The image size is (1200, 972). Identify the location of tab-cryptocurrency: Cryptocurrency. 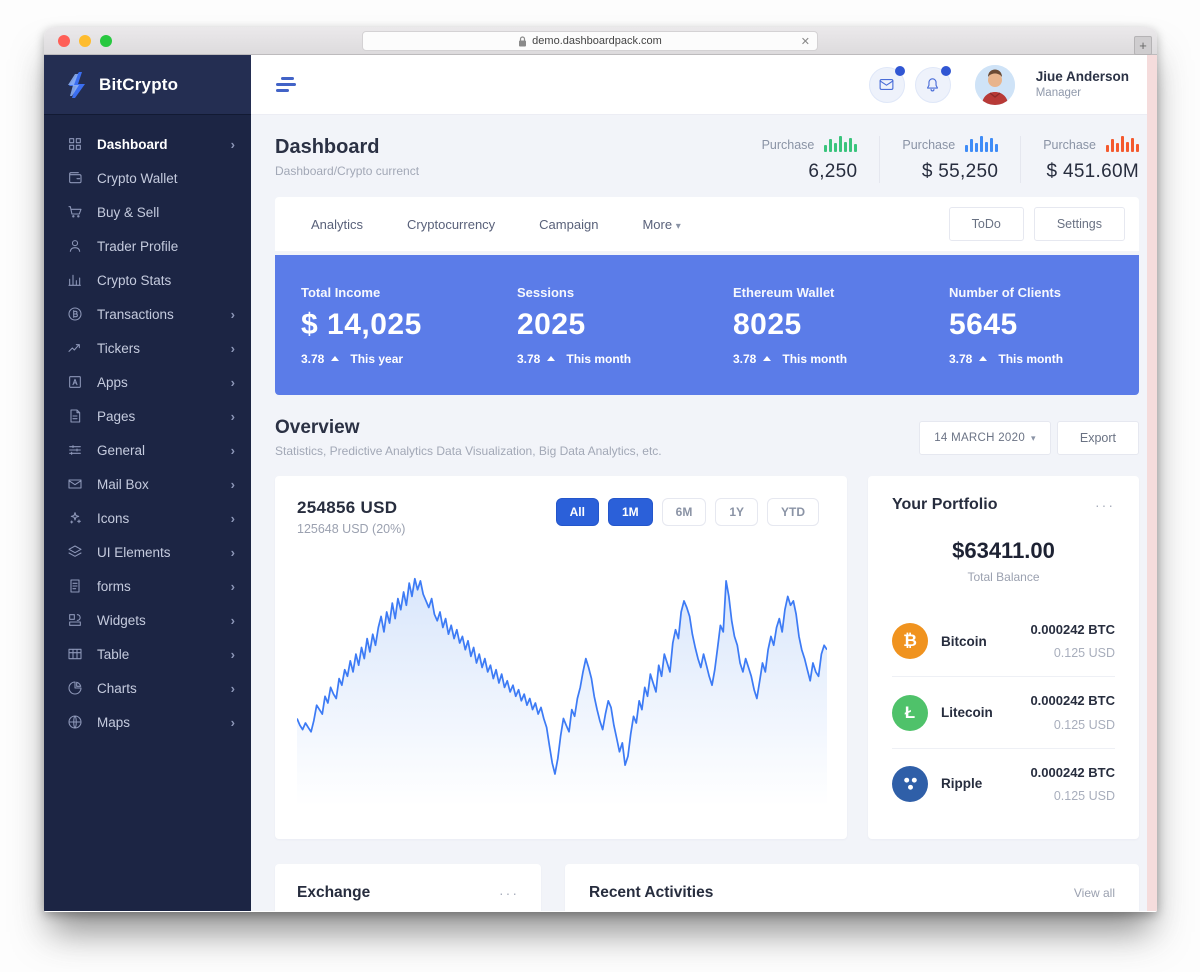
(451, 224).